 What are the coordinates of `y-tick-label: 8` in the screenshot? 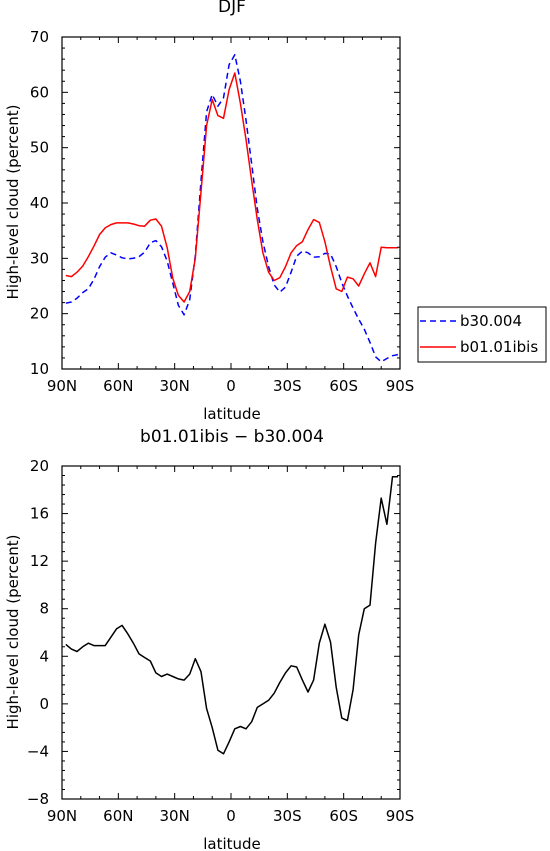 It's located at (44, 609).